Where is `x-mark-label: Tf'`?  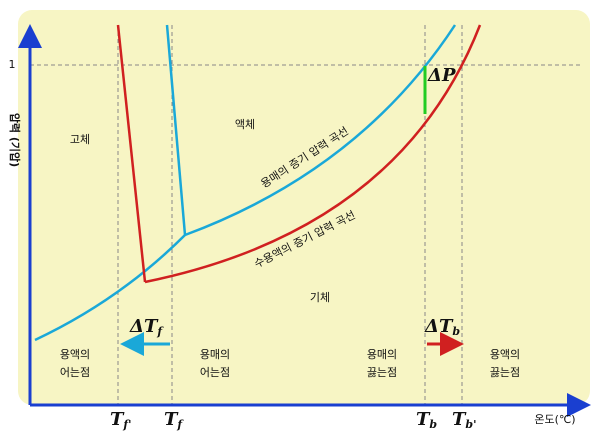
x-mark-label: Tf' is located at coordinates (121, 420).